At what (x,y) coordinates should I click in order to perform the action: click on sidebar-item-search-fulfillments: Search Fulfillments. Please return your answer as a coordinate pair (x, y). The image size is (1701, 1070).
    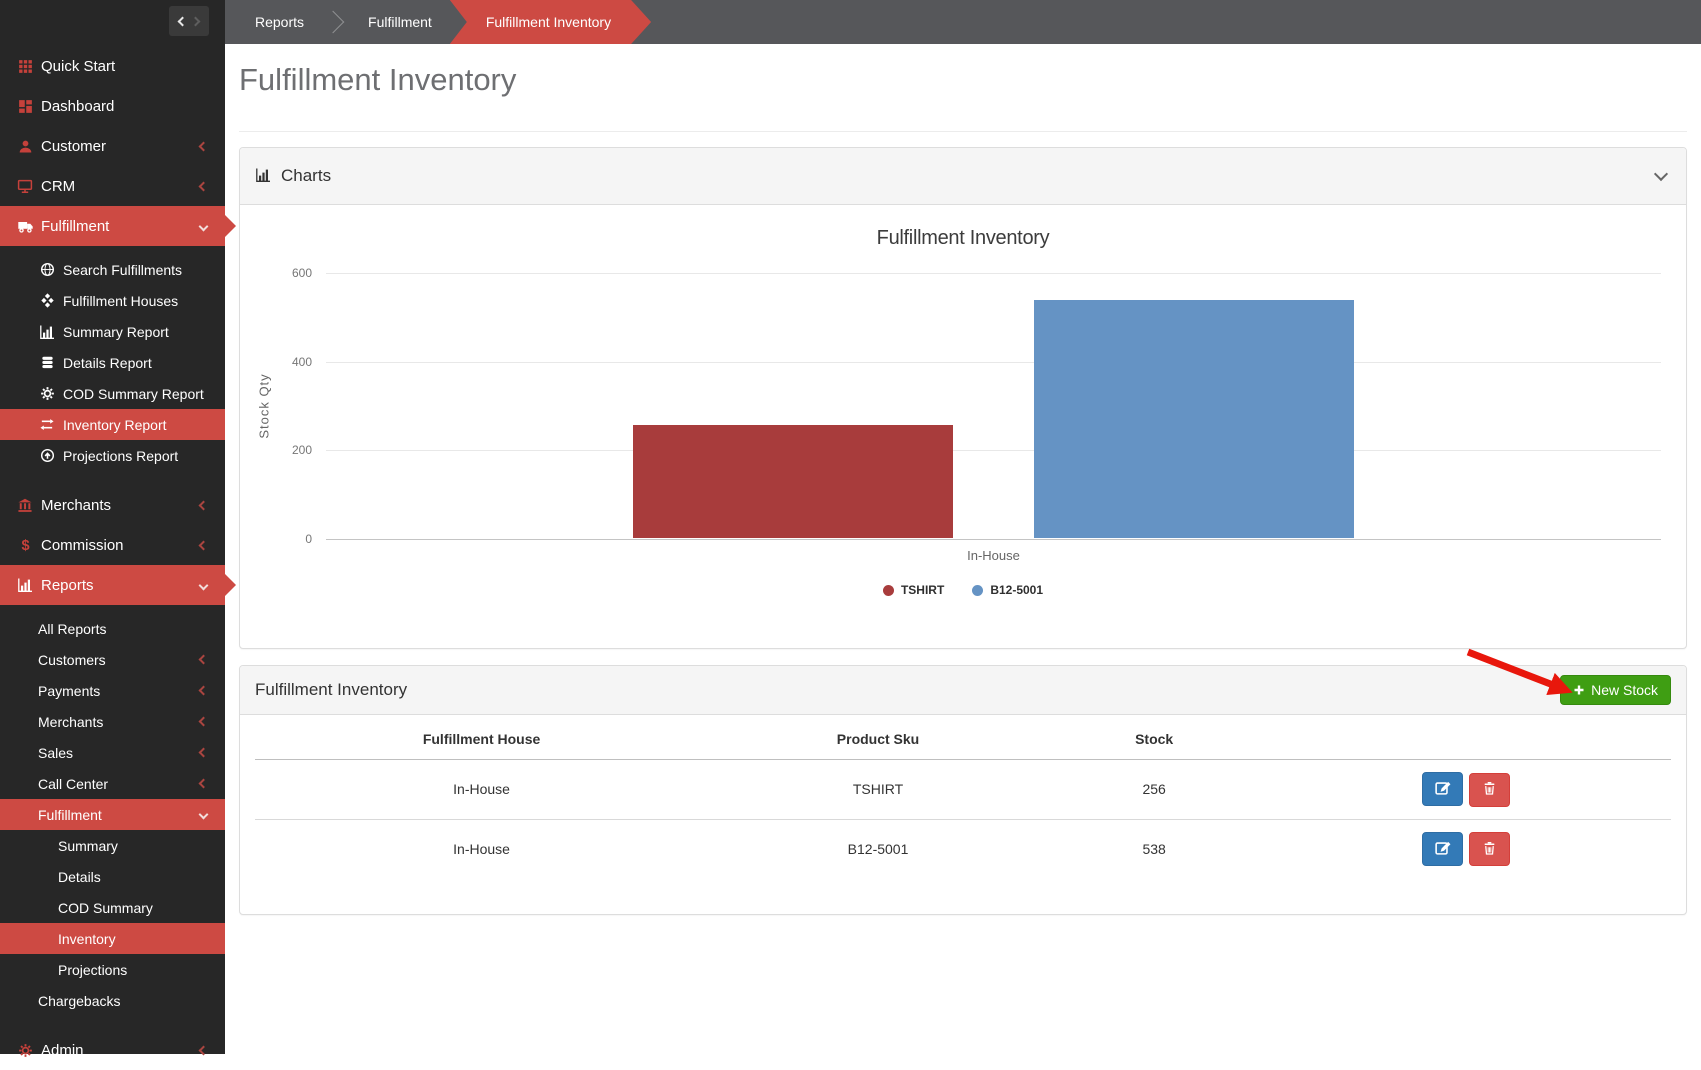
    Looking at the image, I should click on (112, 269).